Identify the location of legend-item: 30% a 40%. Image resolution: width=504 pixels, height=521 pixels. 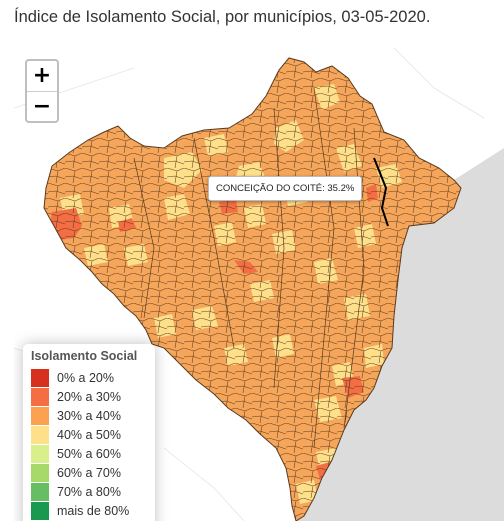
(89, 415).